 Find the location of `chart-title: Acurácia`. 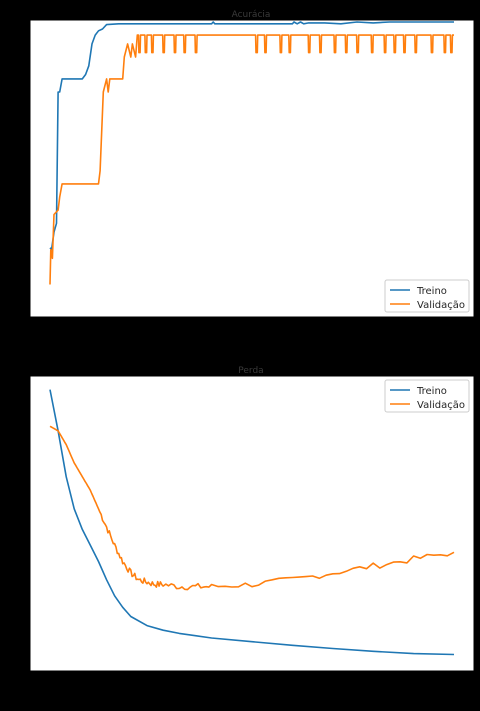

chart-title: Acurácia is located at coordinates (251, 15).